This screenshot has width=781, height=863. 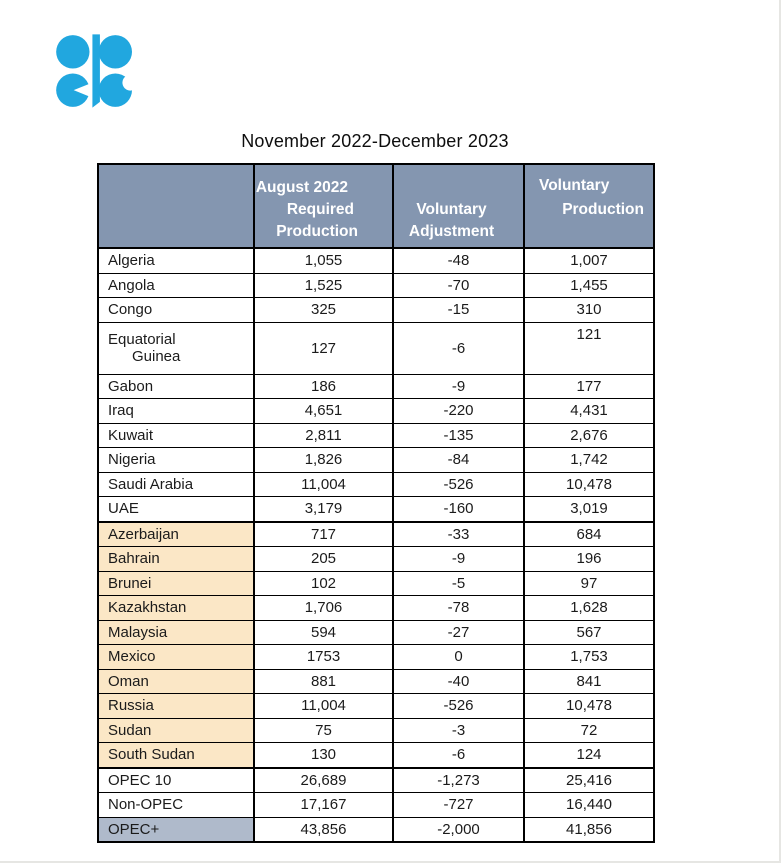 What do you see at coordinates (323, 285) in the screenshot?
I see `required-value-cell: 1,525` at bounding box center [323, 285].